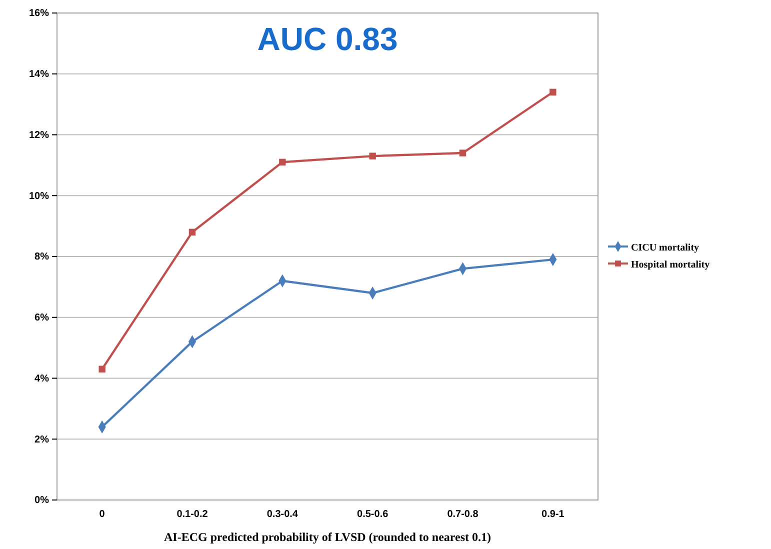  What do you see at coordinates (192, 514) in the screenshot?
I see `x-tick-label: 0.1-0.2` at bounding box center [192, 514].